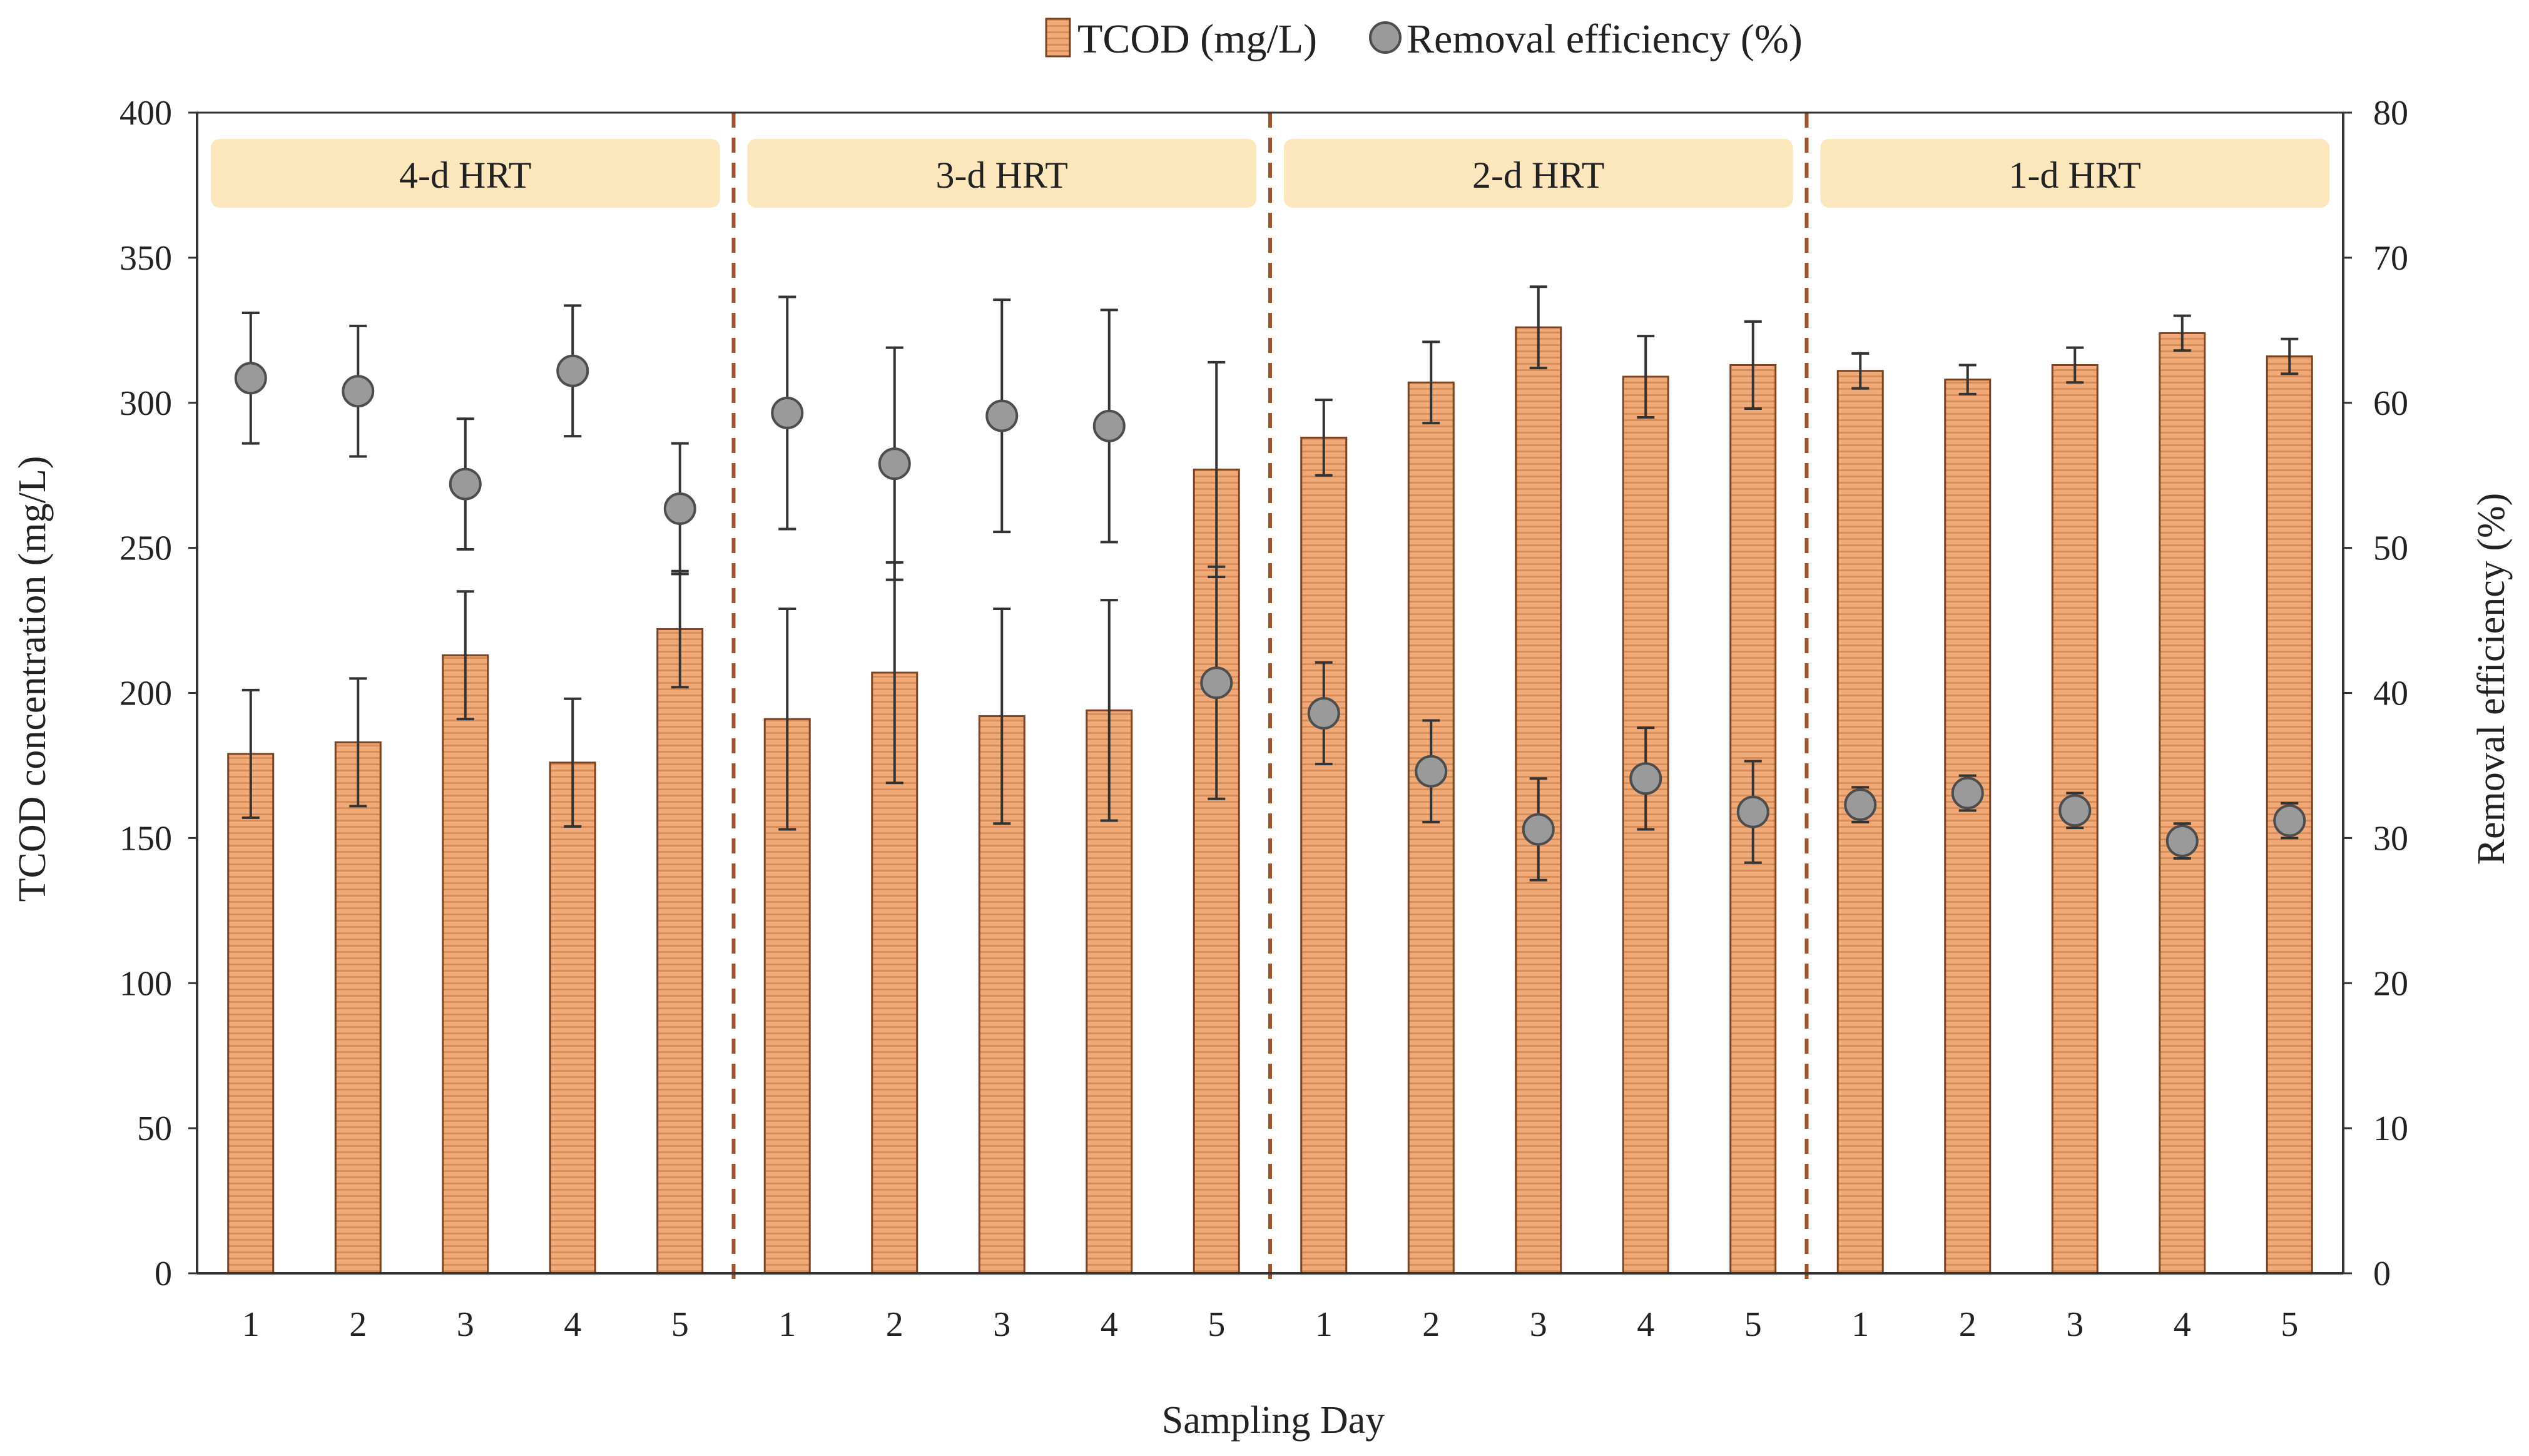 The image size is (2529, 1456). What do you see at coordinates (146, 983) in the screenshot?
I see `y-left-tick-label: 100` at bounding box center [146, 983].